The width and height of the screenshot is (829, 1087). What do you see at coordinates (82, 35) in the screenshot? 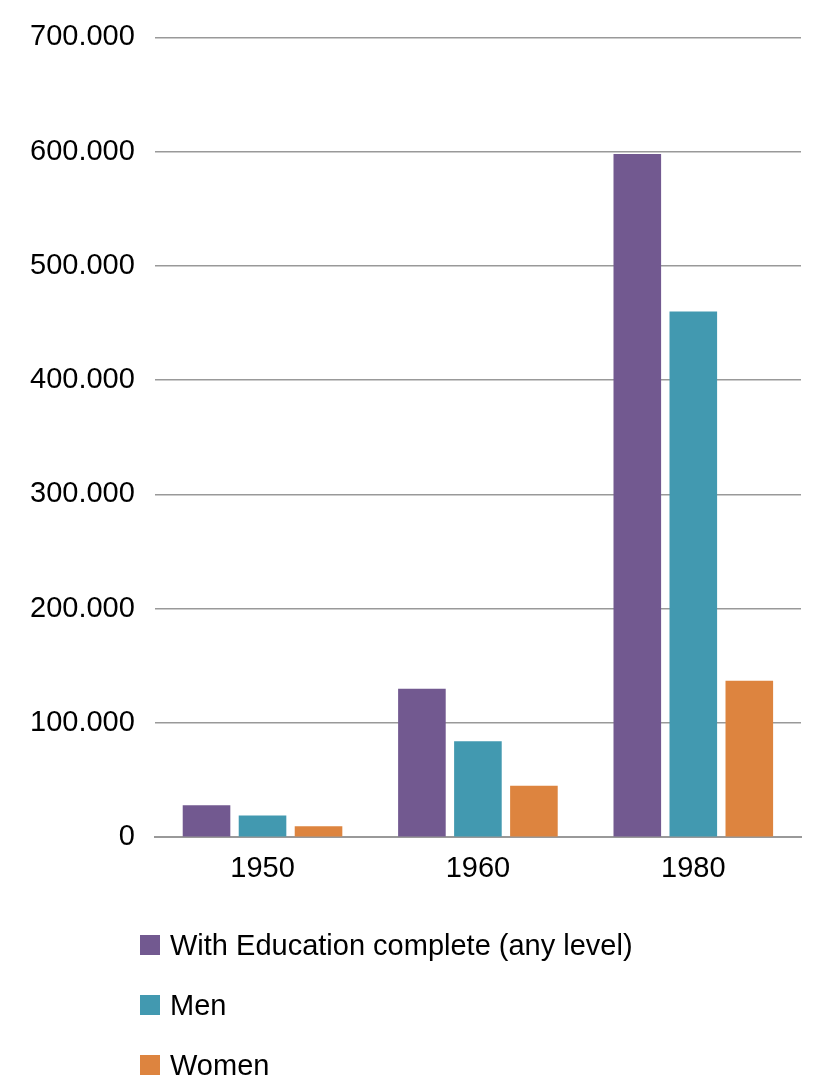
I see `y-tick-label: 700.000` at bounding box center [82, 35].